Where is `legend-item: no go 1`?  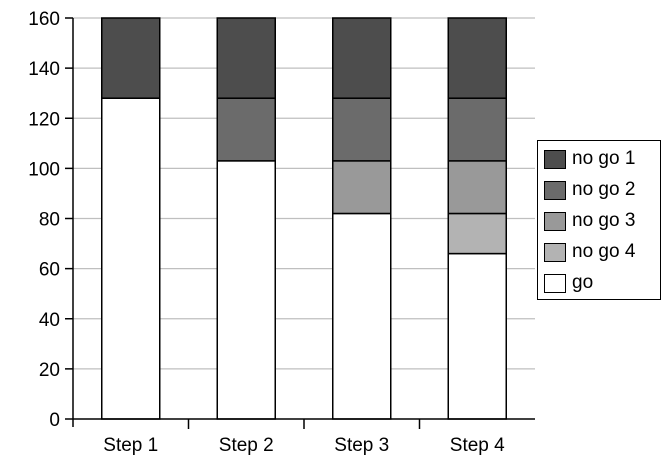
legend-item: no go 1 is located at coordinates (589, 159).